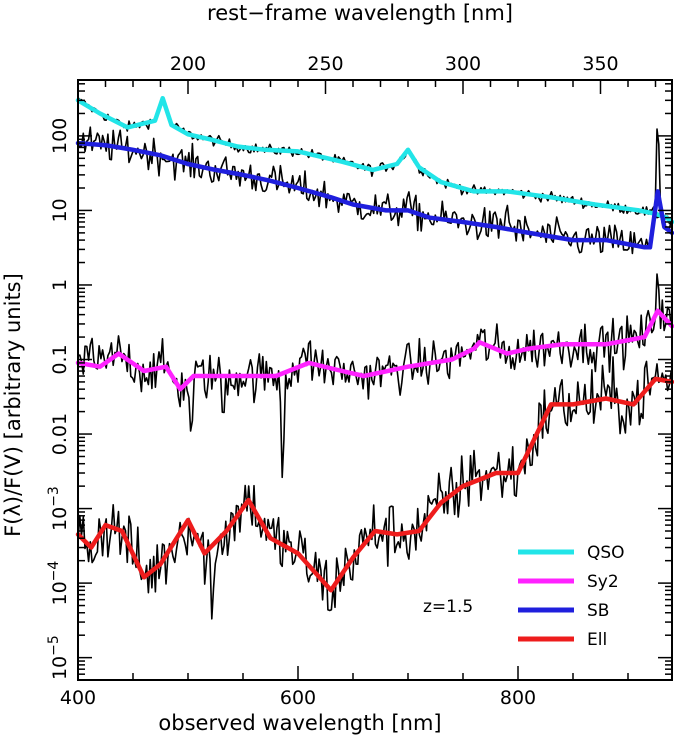 The width and height of the screenshot is (674, 740). What do you see at coordinates (58, 657) in the screenshot?
I see `y-tick-label: 10−5` at bounding box center [58, 657].